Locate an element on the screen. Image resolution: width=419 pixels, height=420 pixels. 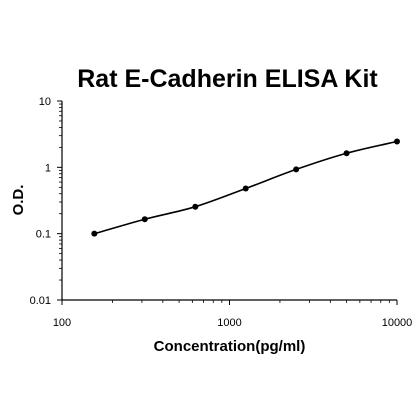
x-tick-label: 100 is located at coordinates (62, 323).